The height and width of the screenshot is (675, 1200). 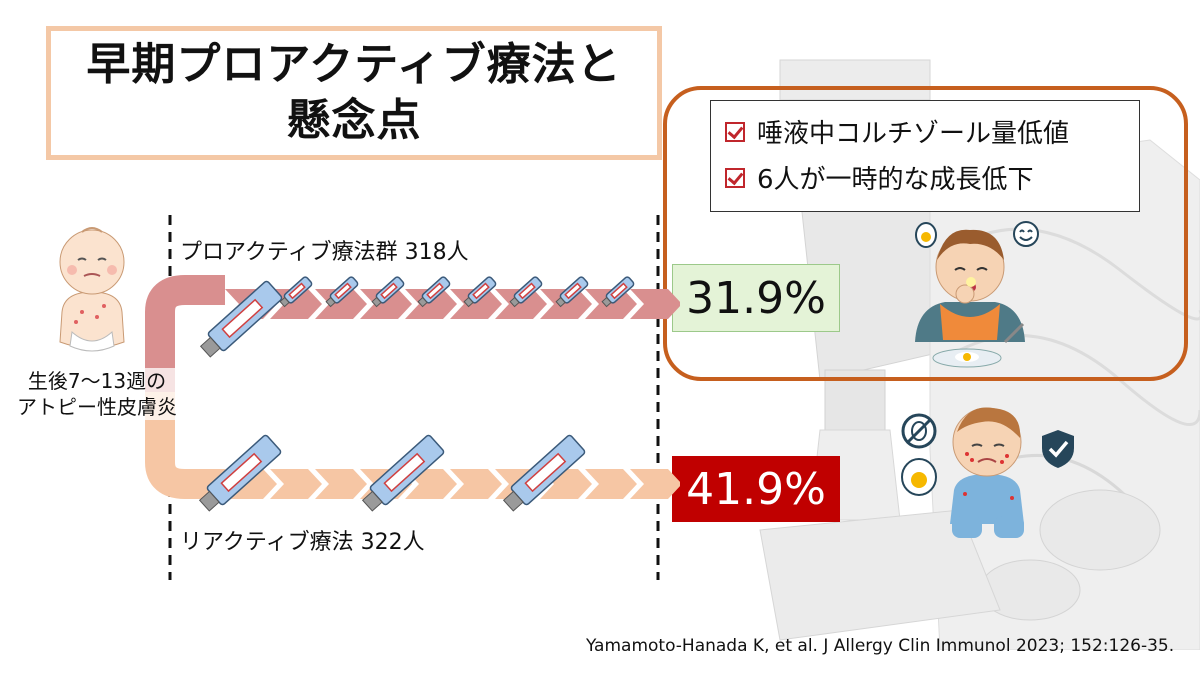 What do you see at coordinates (97, 407) in the screenshot?
I see `onset-line-2: アトピー性皮膚炎` at bounding box center [97, 407].